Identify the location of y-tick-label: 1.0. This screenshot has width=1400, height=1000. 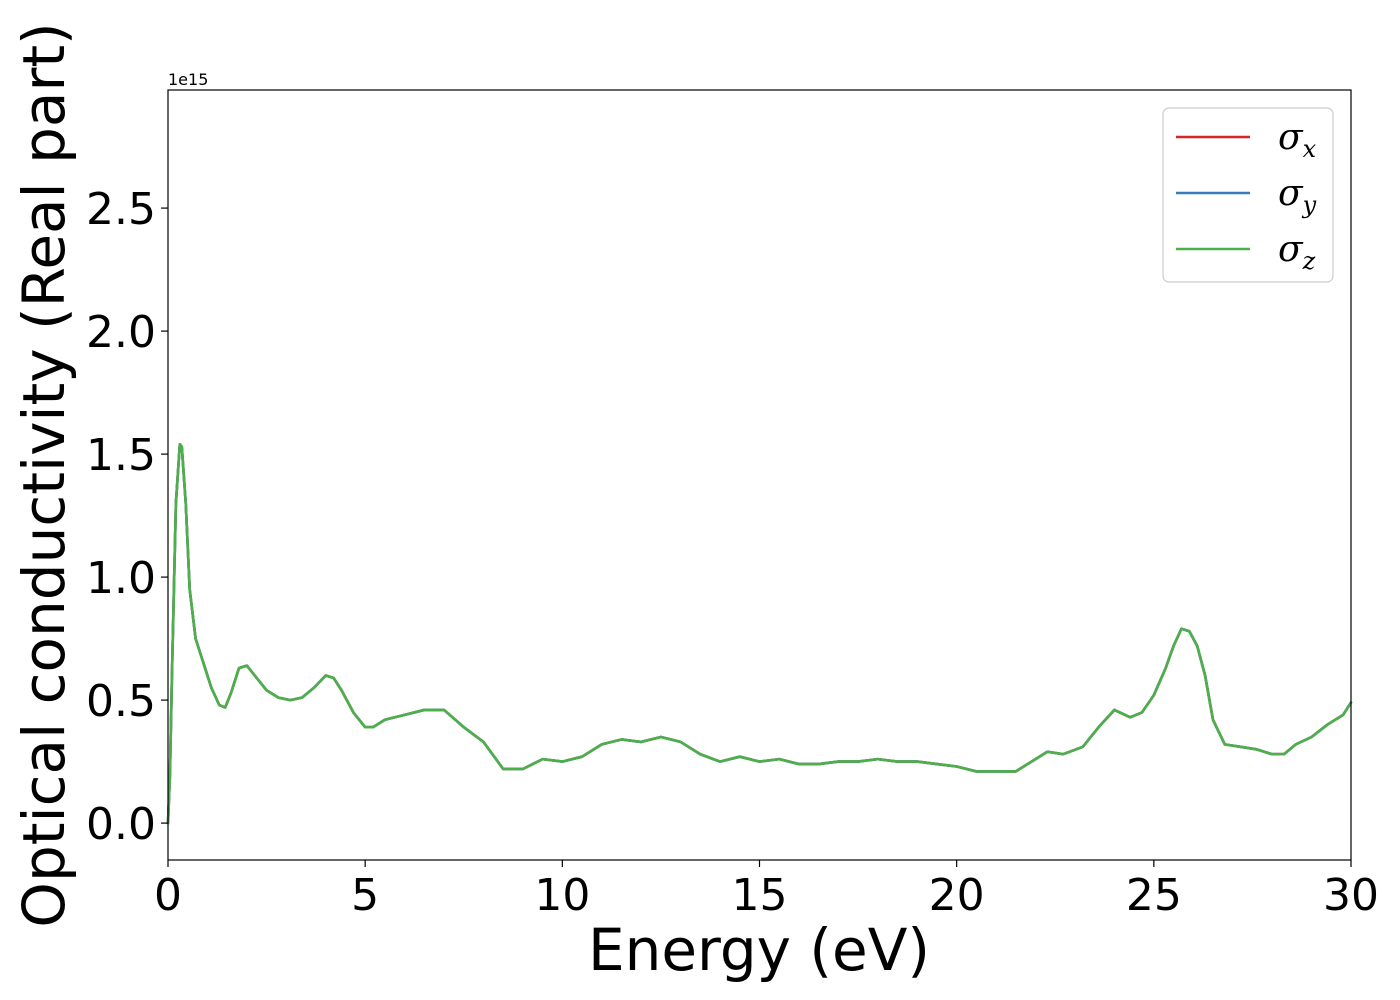
(121, 578).